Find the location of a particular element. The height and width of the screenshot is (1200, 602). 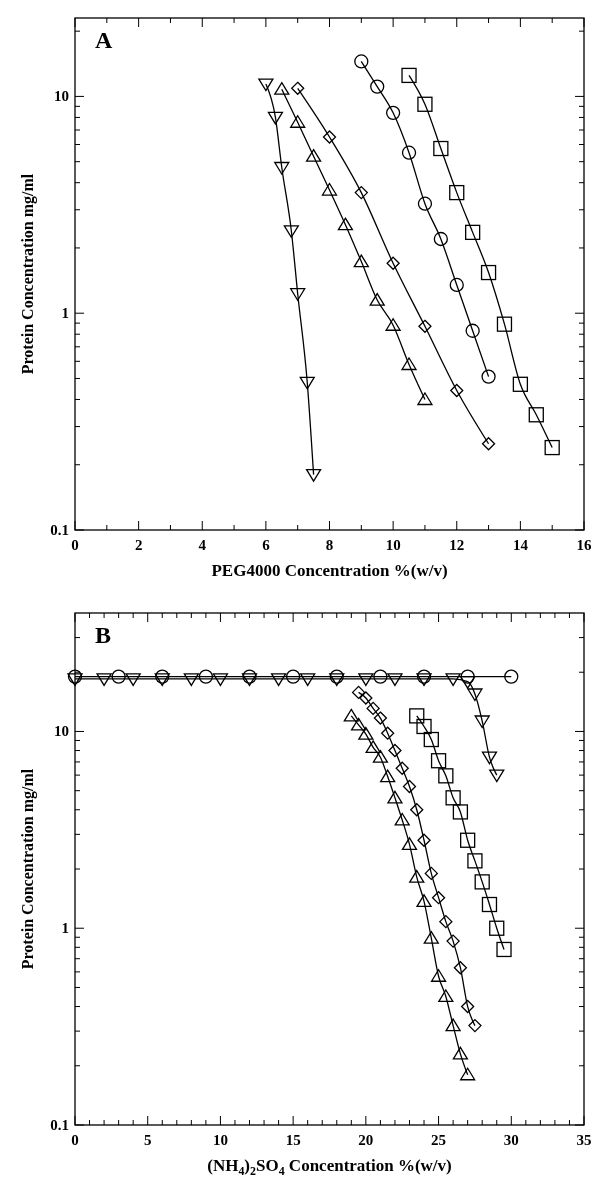

x-tick-label: 16 is located at coordinates (584, 545).